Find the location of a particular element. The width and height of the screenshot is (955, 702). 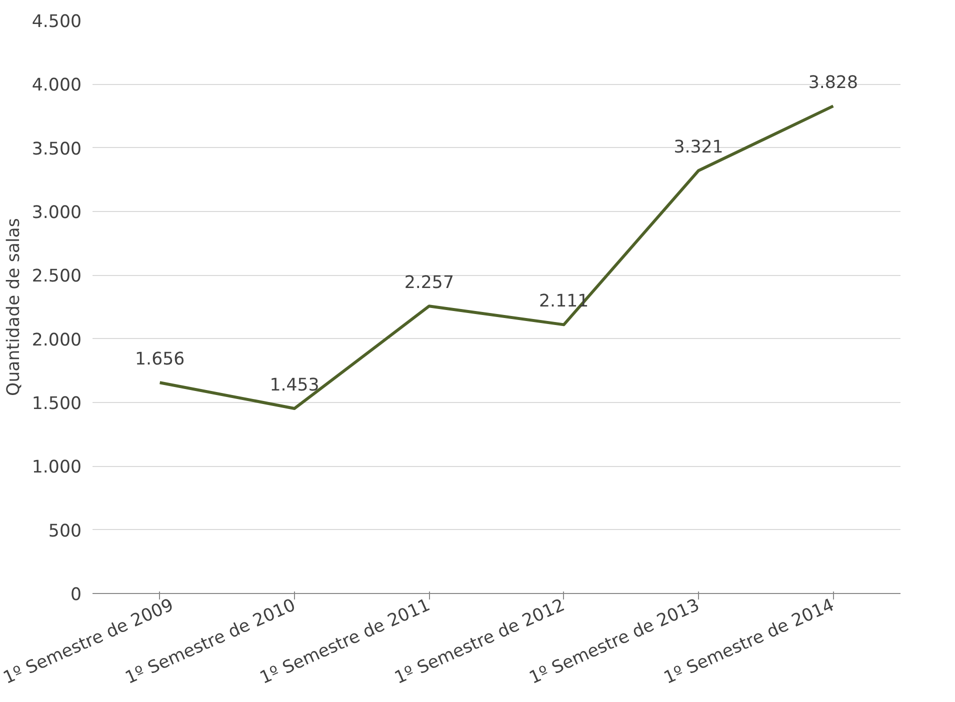

y-axis-title: Quantidade de salas is located at coordinates (14, 307).